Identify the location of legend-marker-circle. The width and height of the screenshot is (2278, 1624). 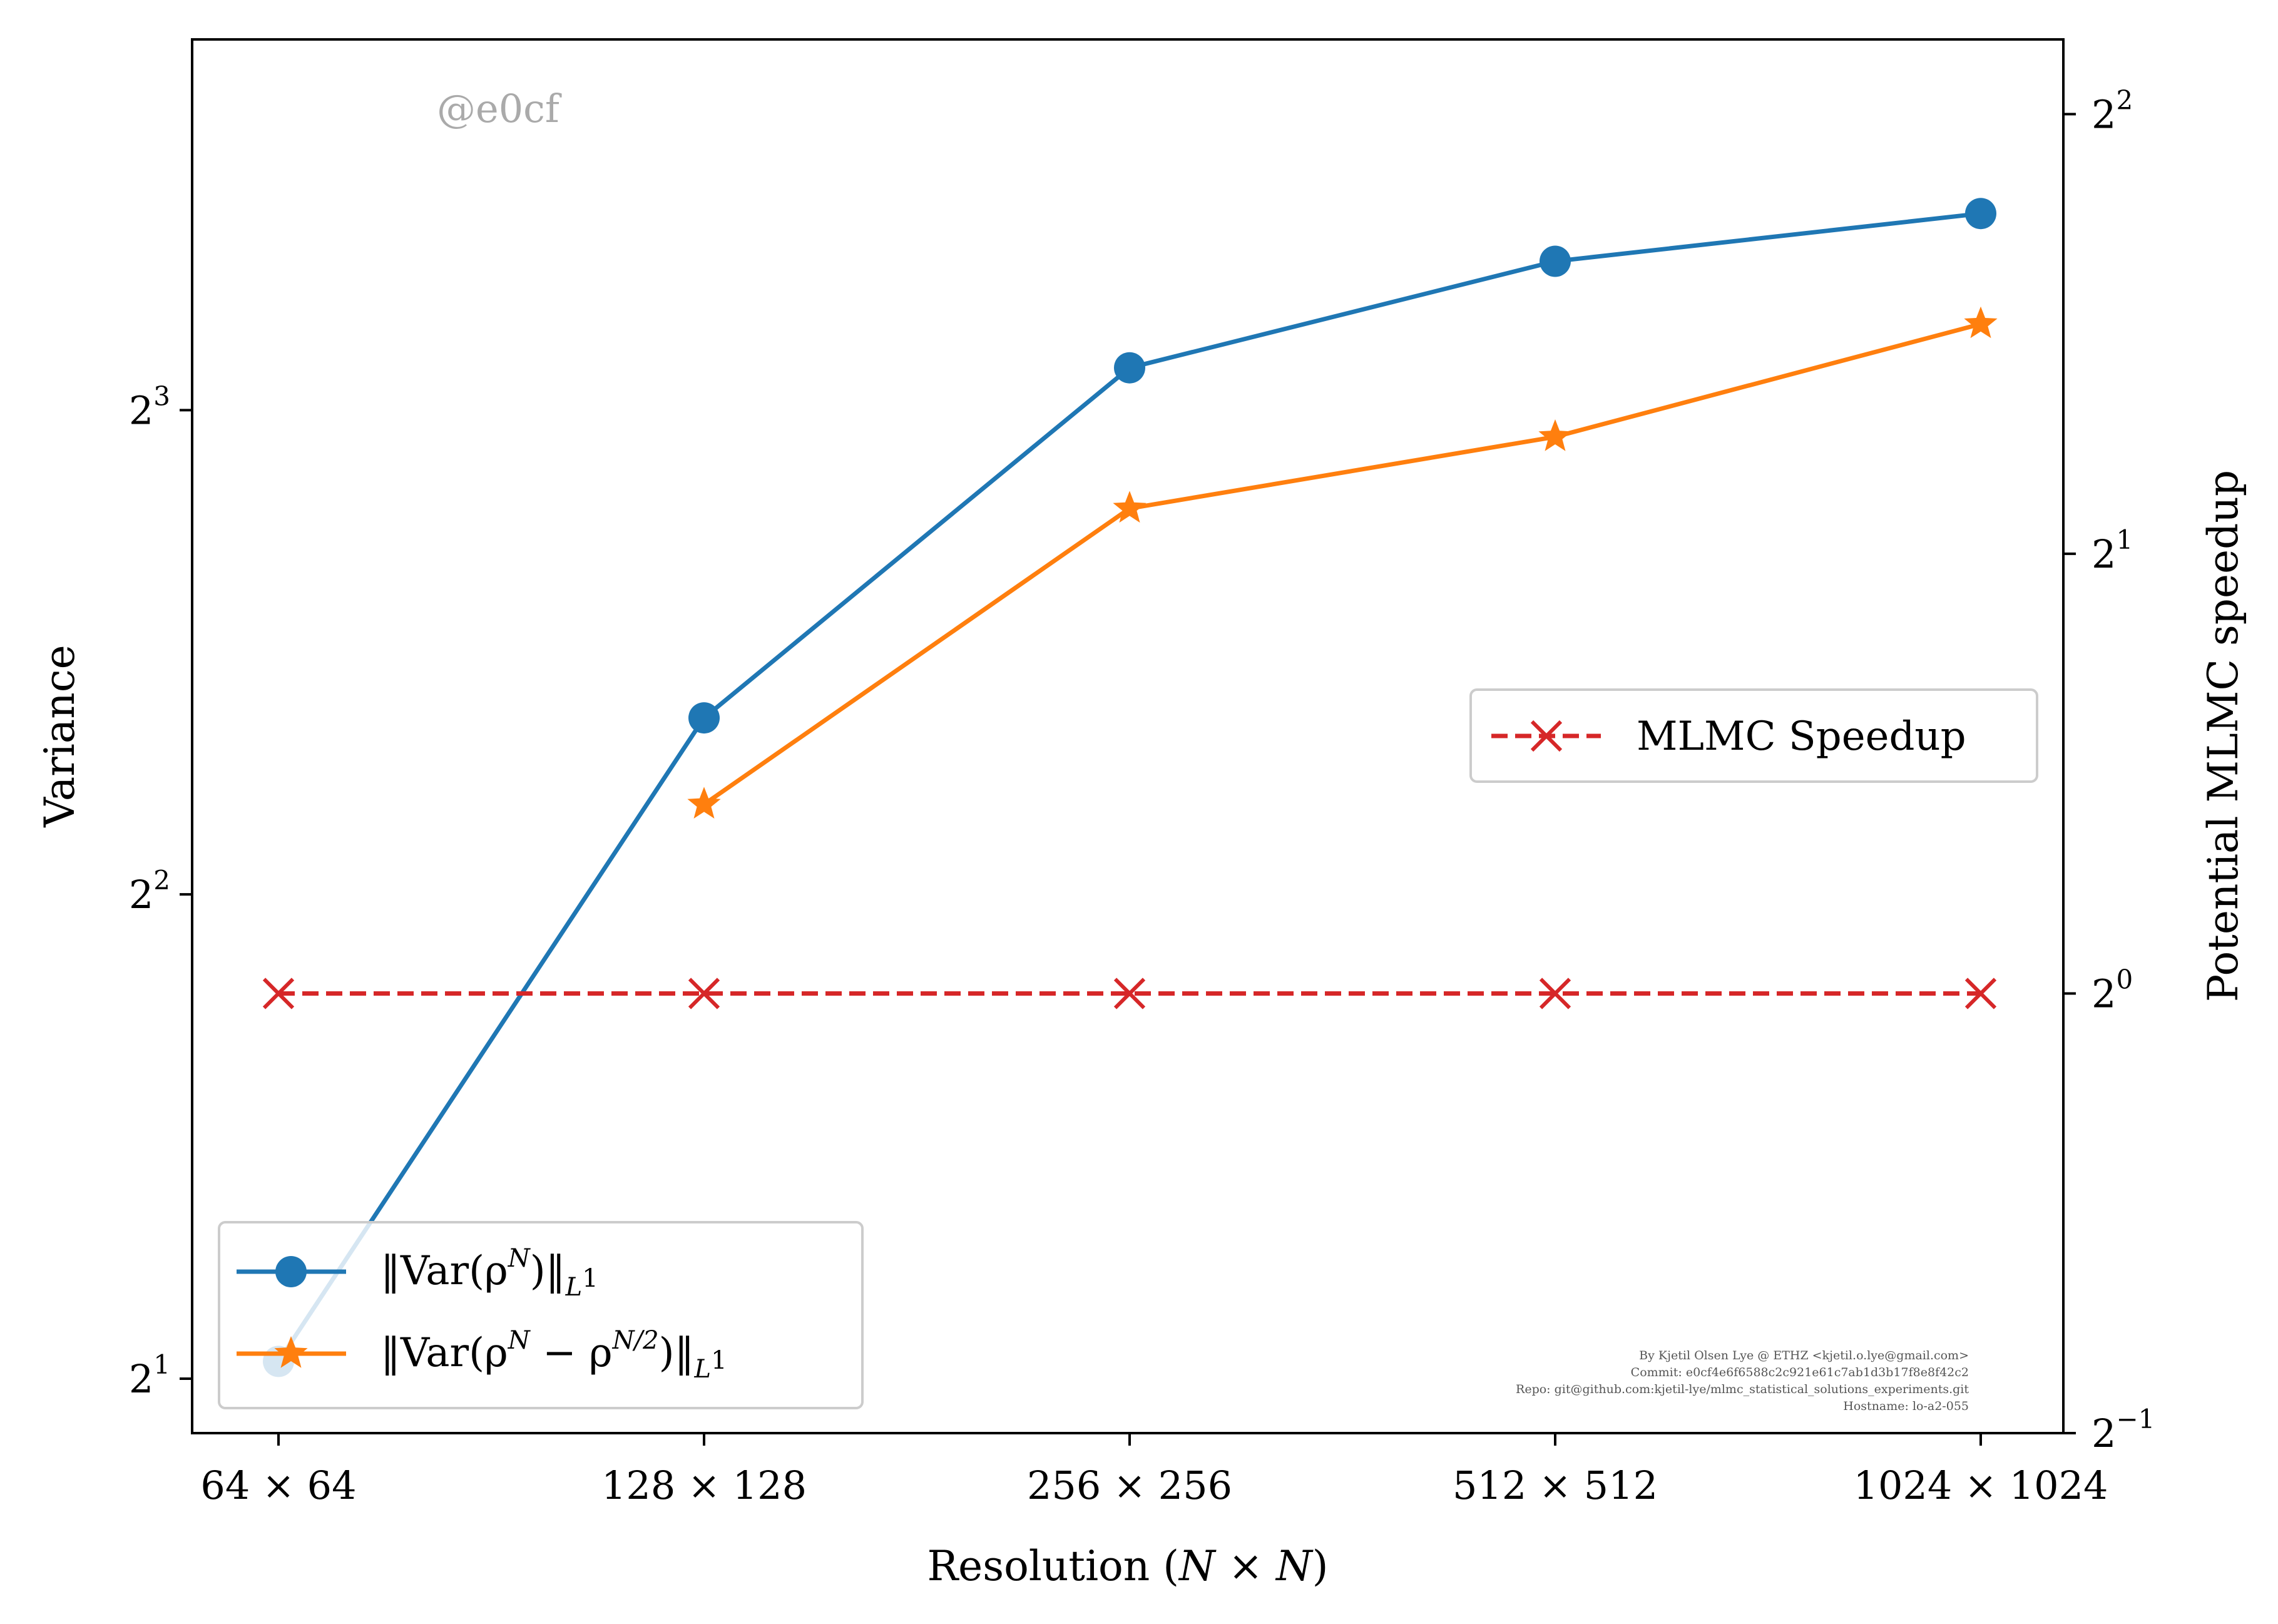
(291, 1271).